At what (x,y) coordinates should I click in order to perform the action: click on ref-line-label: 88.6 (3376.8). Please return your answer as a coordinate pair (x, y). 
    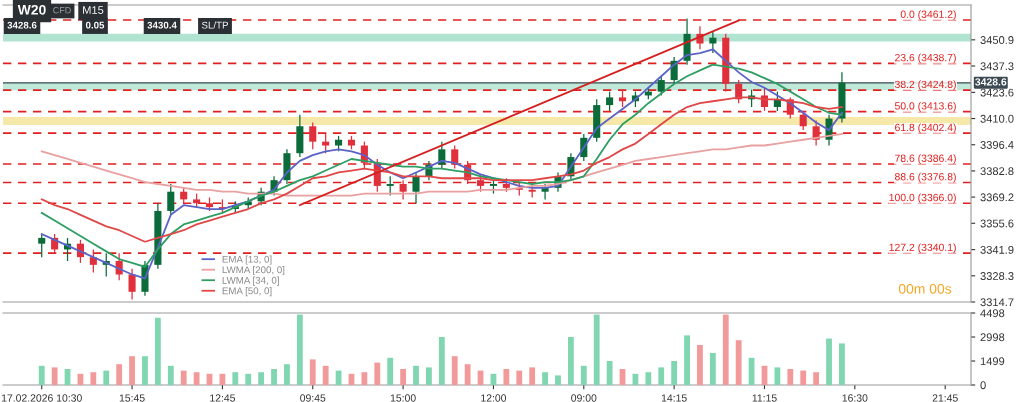
    Looking at the image, I should click on (925, 177).